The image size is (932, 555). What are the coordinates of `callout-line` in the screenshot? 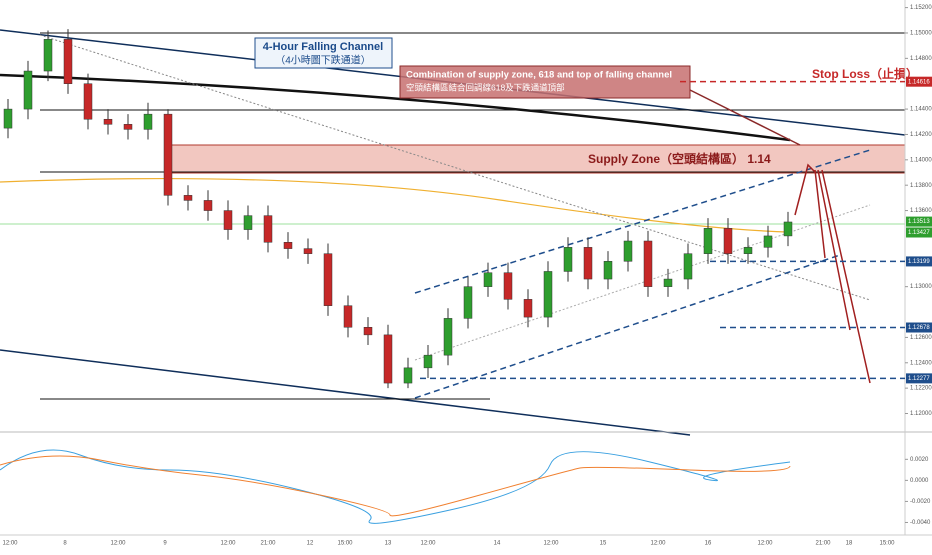 It's located at (745, 117).